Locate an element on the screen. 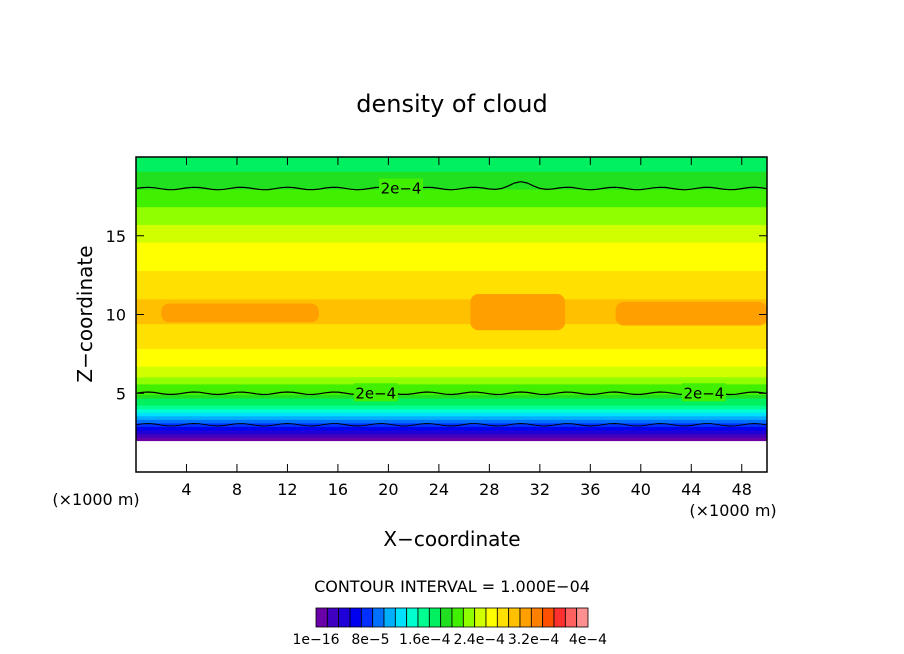 The width and height of the screenshot is (904, 654). high-density-patches is located at coordinates (464, 312).